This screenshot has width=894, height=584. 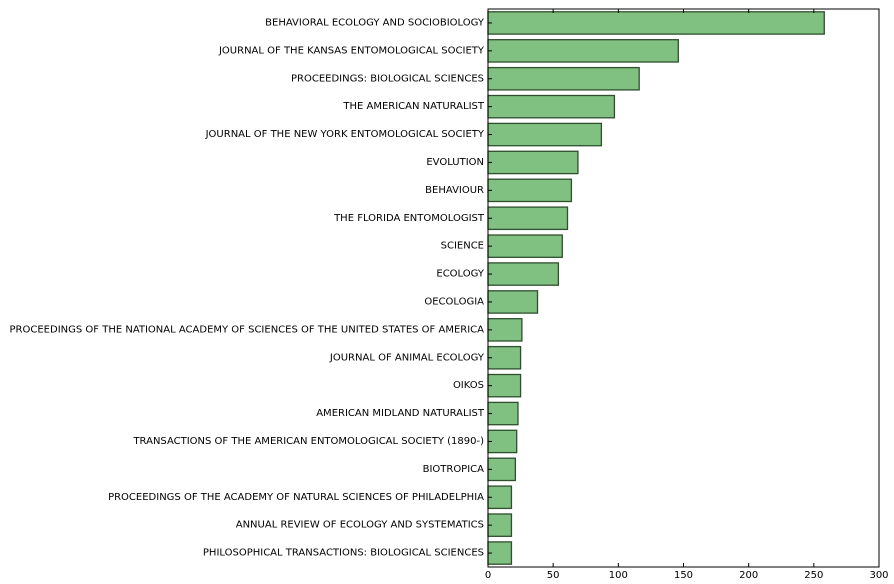 What do you see at coordinates (878, 575) in the screenshot?
I see `x-tick-label: 300` at bounding box center [878, 575].